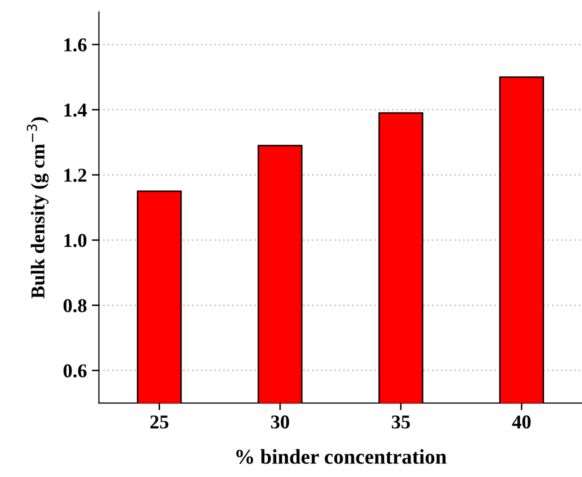 The height and width of the screenshot is (477, 582). Describe the element at coordinates (75, 110) in the screenshot. I see `y-tick-label: 1.4` at that location.